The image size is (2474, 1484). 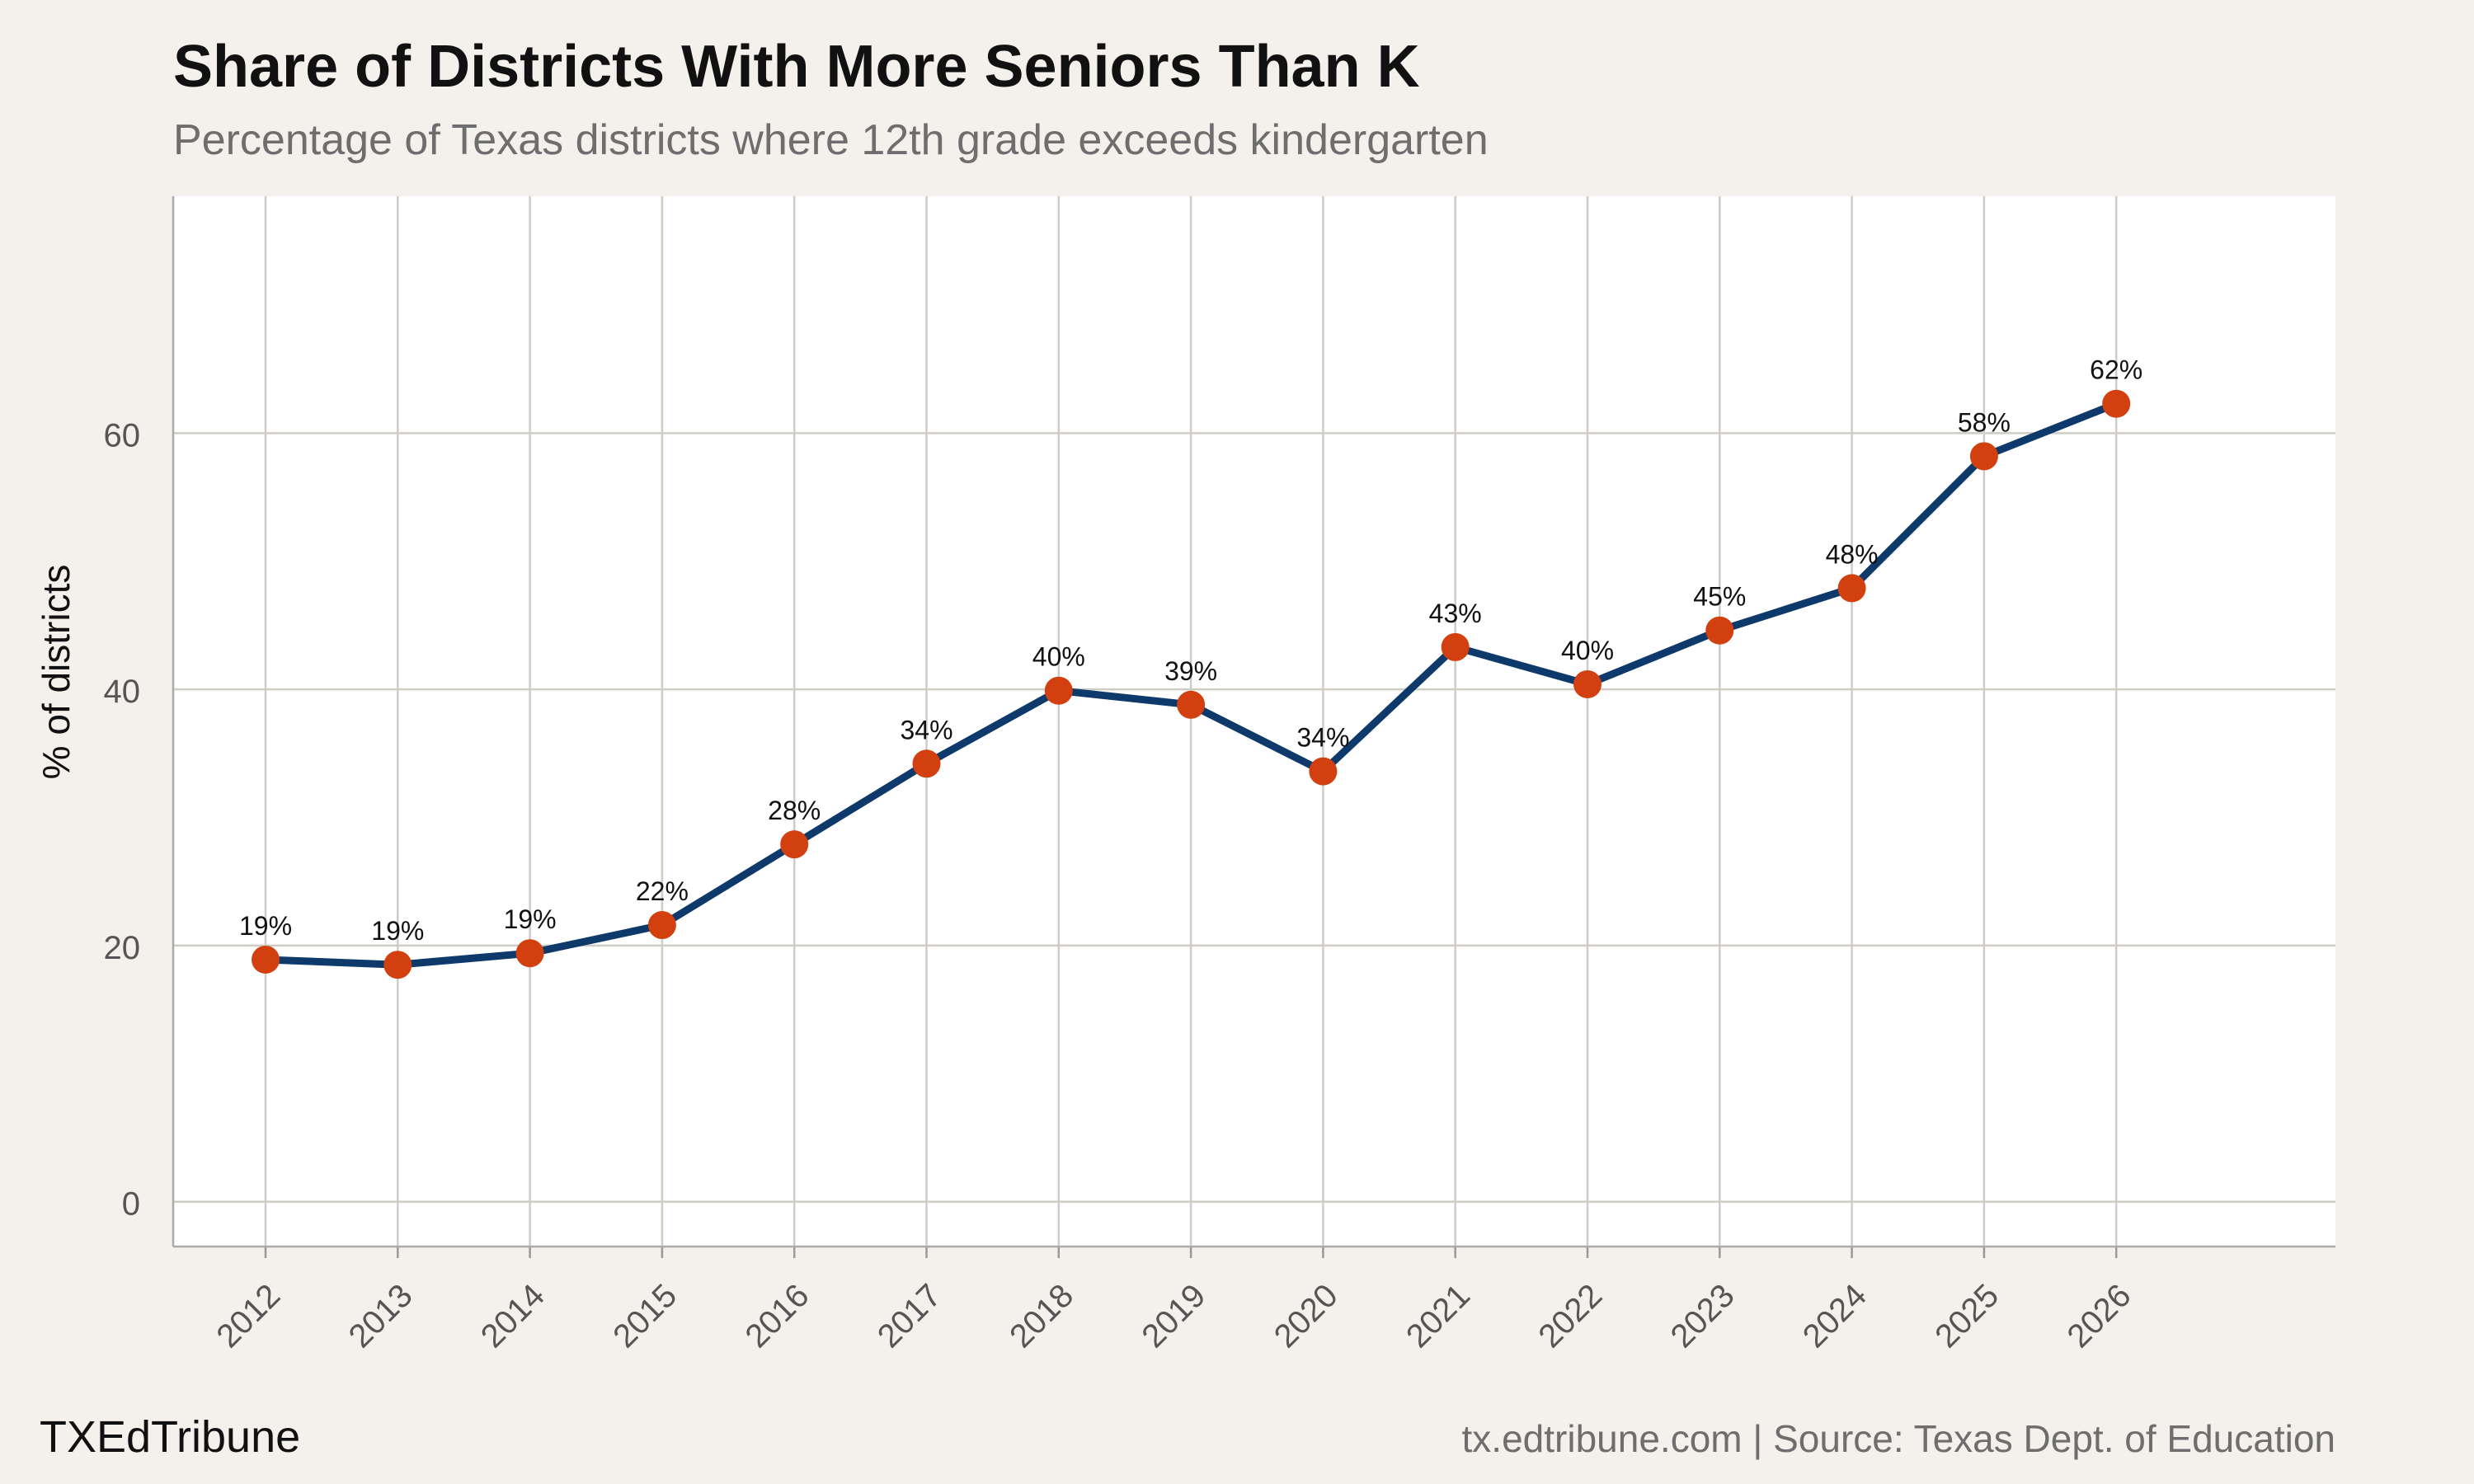 I want to click on data-label: 58%, so click(x=1984, y=422).